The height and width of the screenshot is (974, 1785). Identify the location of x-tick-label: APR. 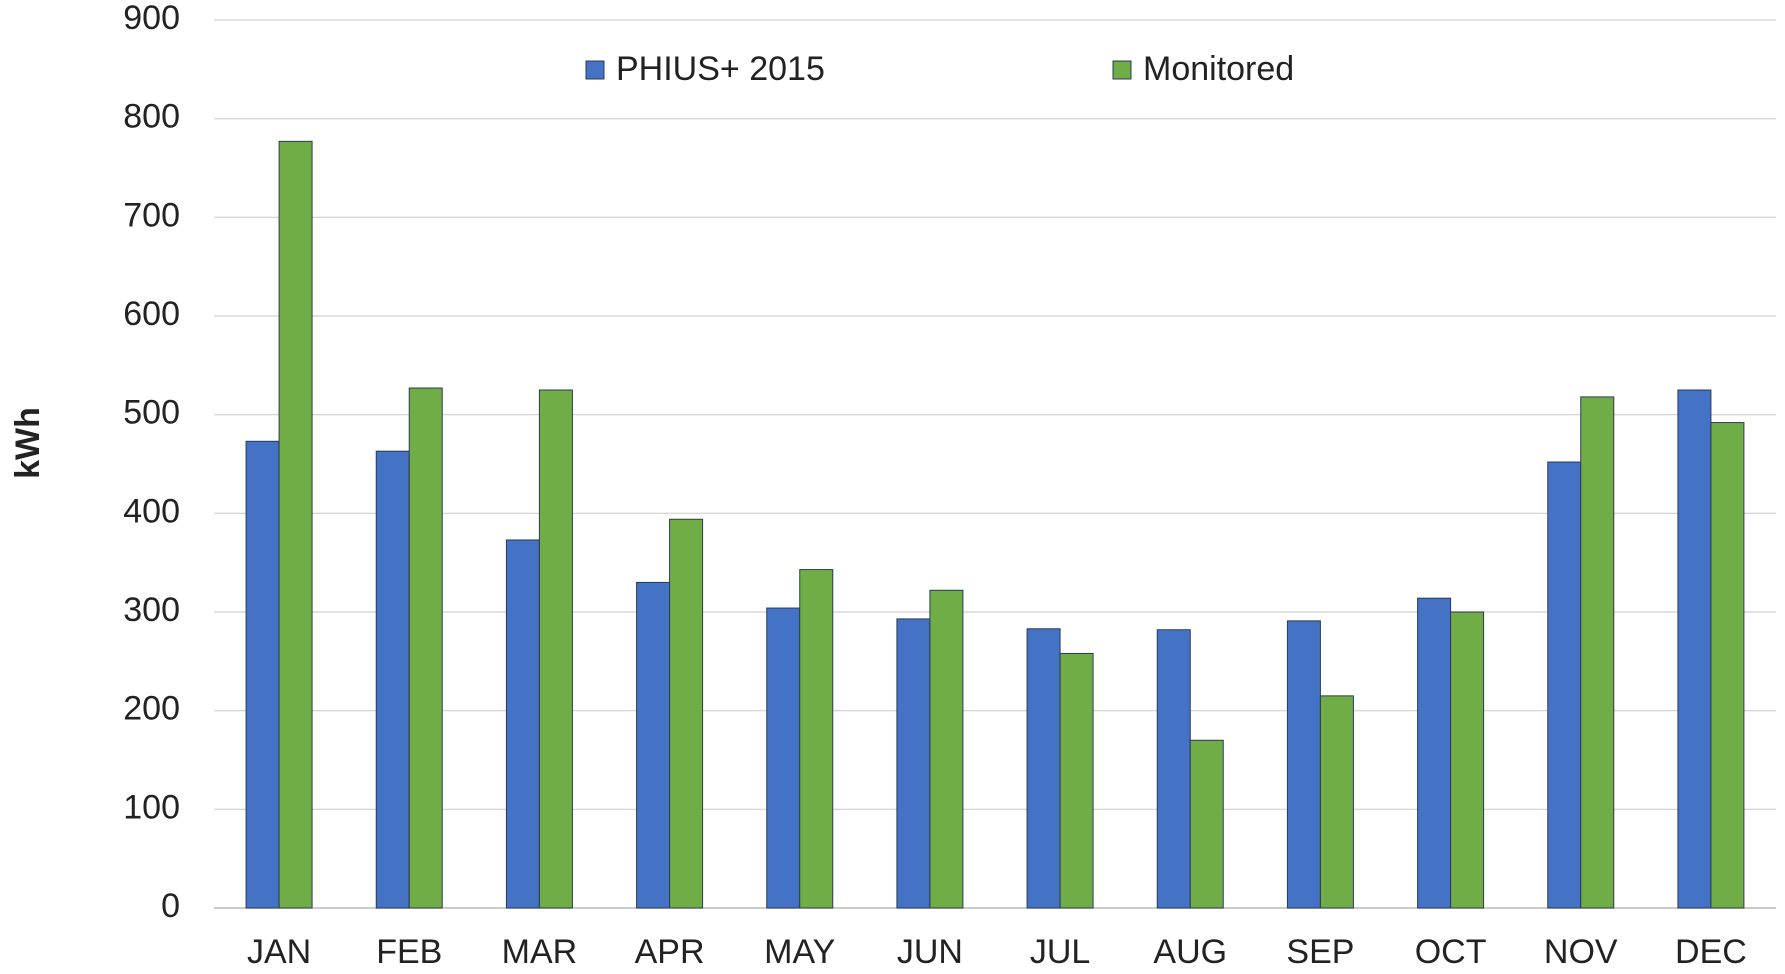
(670, 952).